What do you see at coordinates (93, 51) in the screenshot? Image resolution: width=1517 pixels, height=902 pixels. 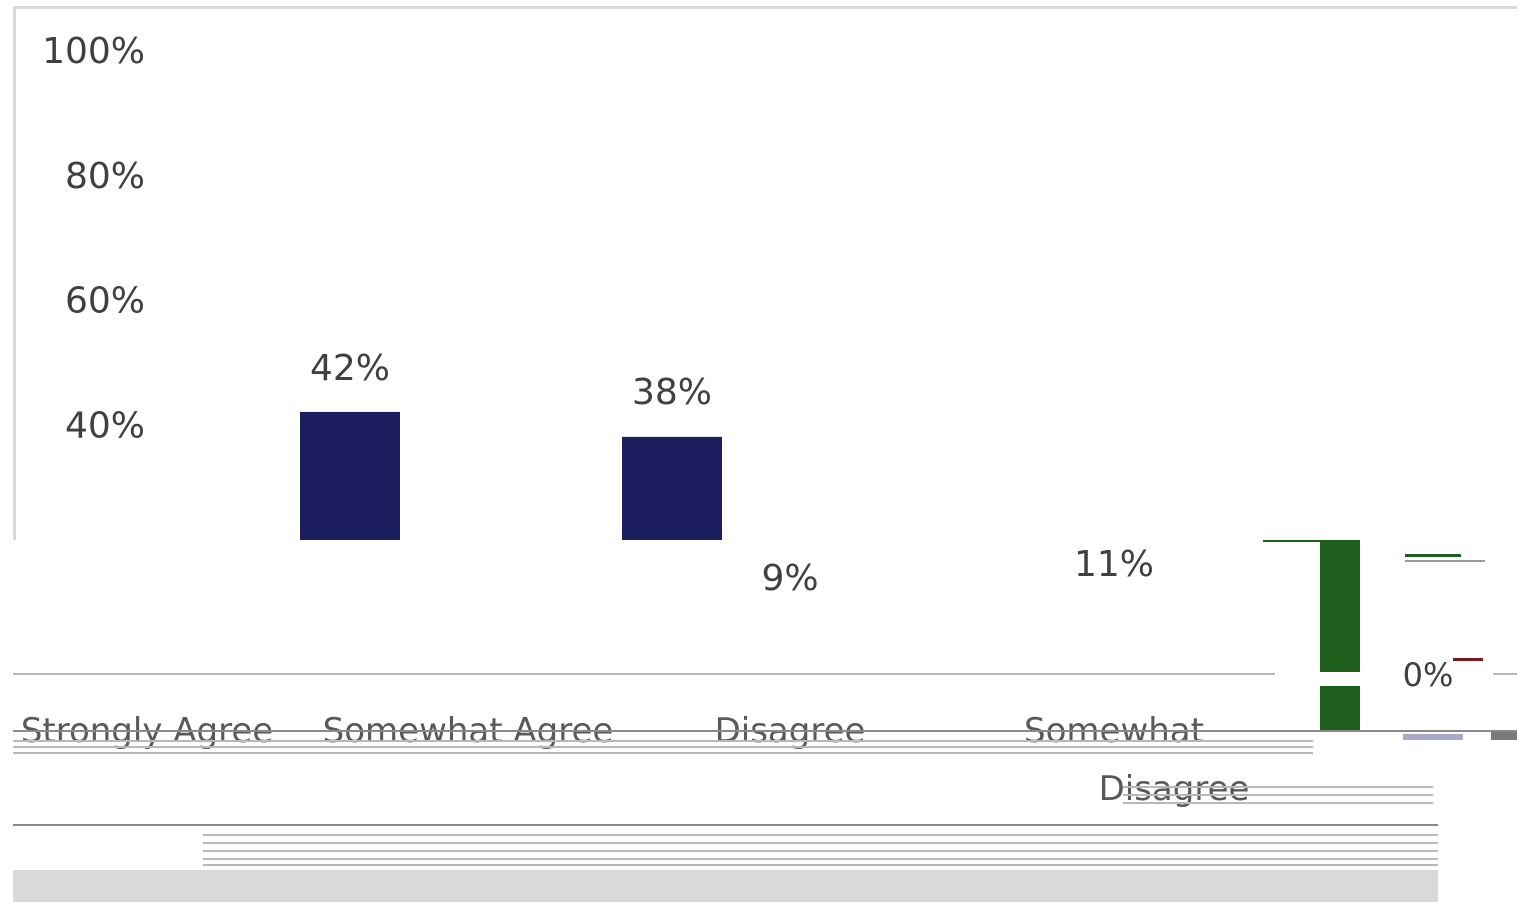 I see `y-tick-label: 100%` at bounding box center [93, 51].